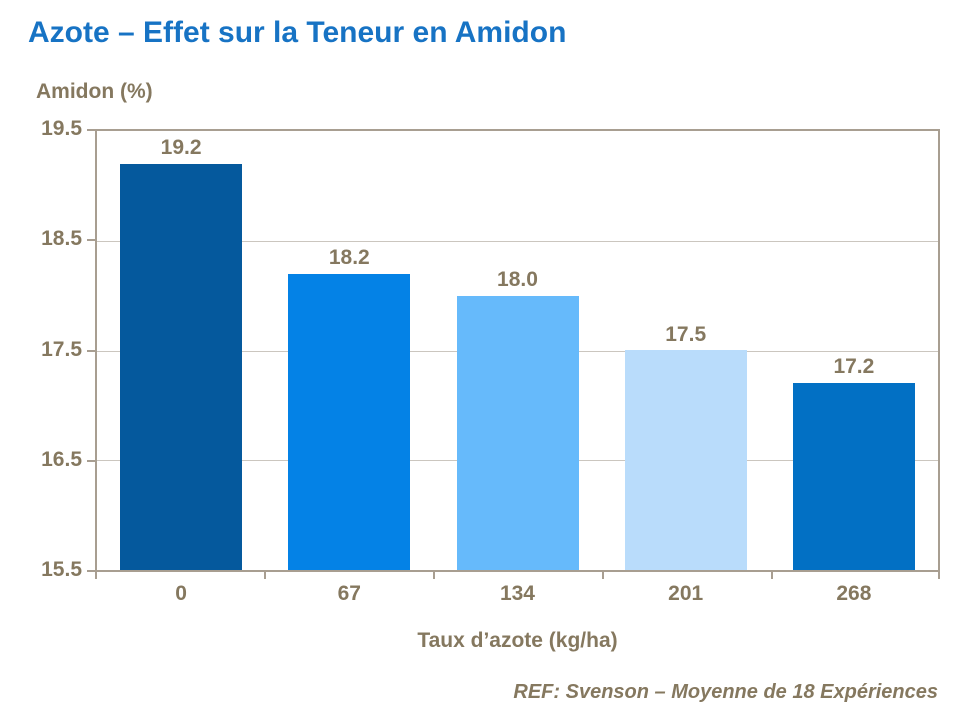 The width and height of the screenshot is (960, 720). What do you see at coordinates (686, 334) in the screenshot?
I see `bar-value-label: 17.5` at bounding box center [686, 334].